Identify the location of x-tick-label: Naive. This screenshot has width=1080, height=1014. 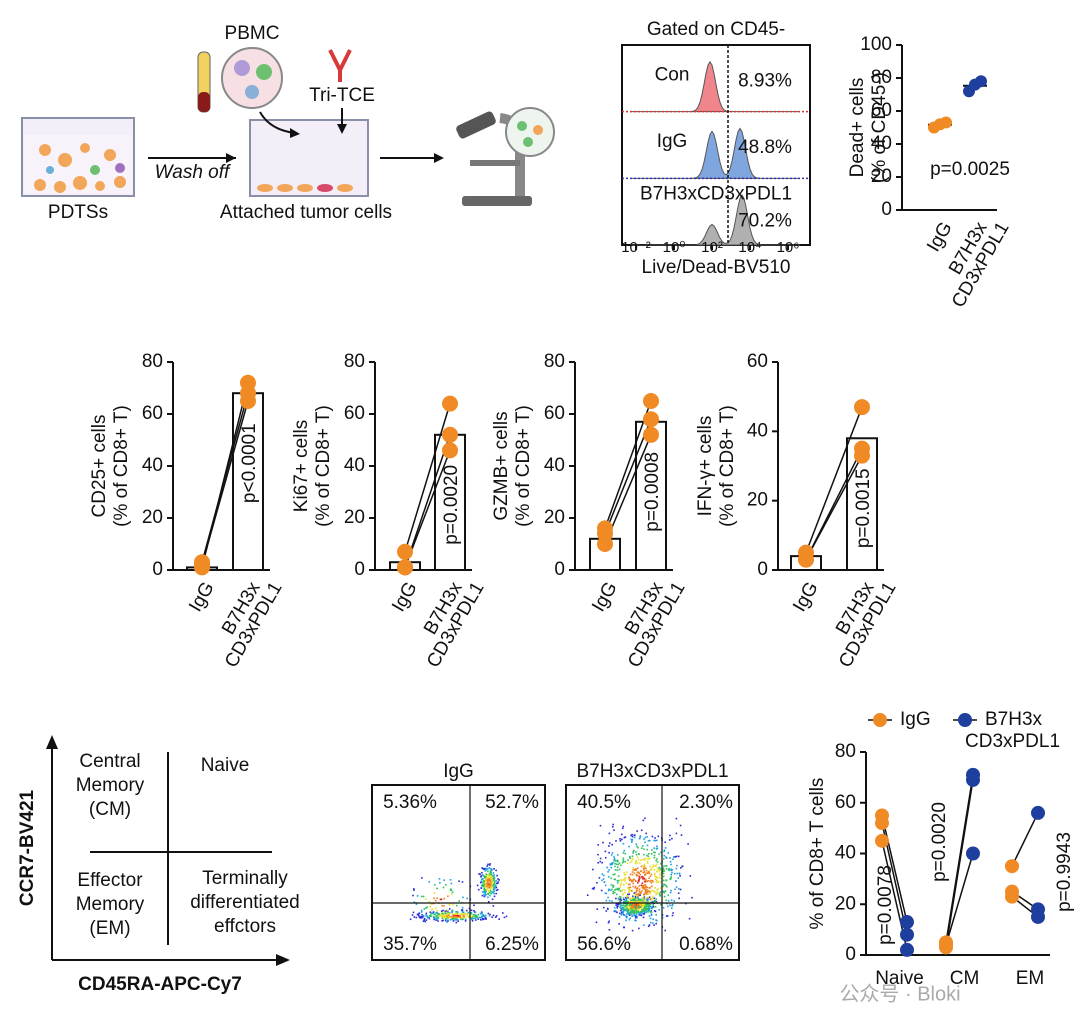
(899, 978).